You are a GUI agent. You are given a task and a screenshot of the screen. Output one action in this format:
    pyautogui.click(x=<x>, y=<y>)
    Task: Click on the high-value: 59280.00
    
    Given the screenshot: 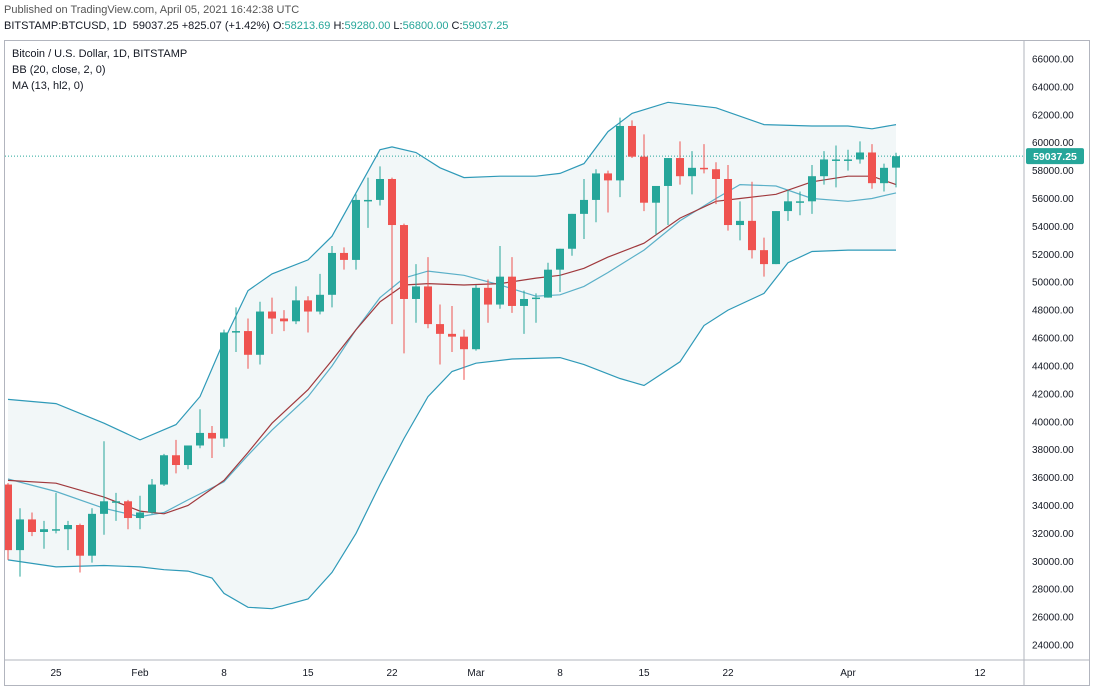 What is the action you would take?
    pyautogui.click(x=367, y=26)
    